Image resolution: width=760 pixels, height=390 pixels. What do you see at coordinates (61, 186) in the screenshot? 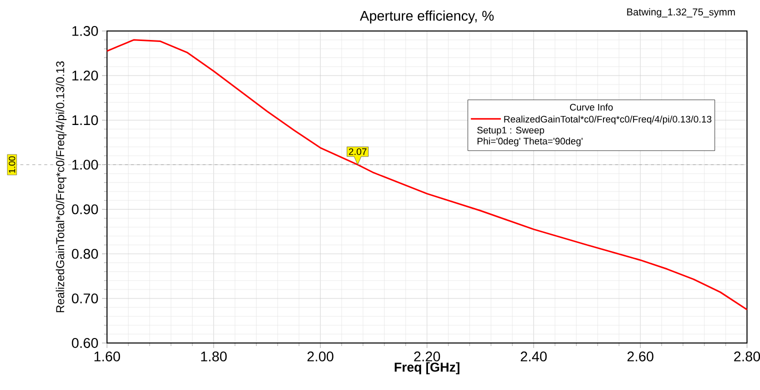
I see `y-axis-title: RealizedGainTotal*c0/Freq*c0/Freq/4/pi/0.13/0.13` at bounding box center [61, 186].